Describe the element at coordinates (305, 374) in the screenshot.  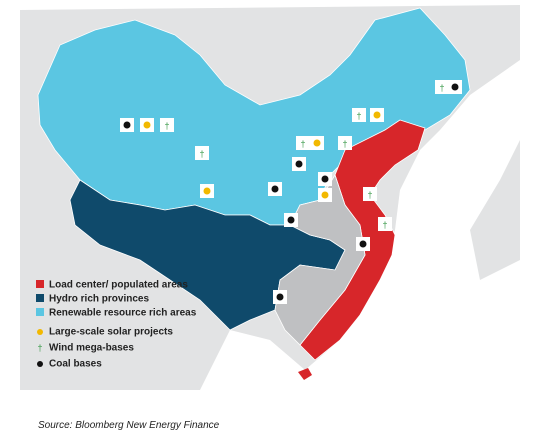
I see `hainan` at that location.